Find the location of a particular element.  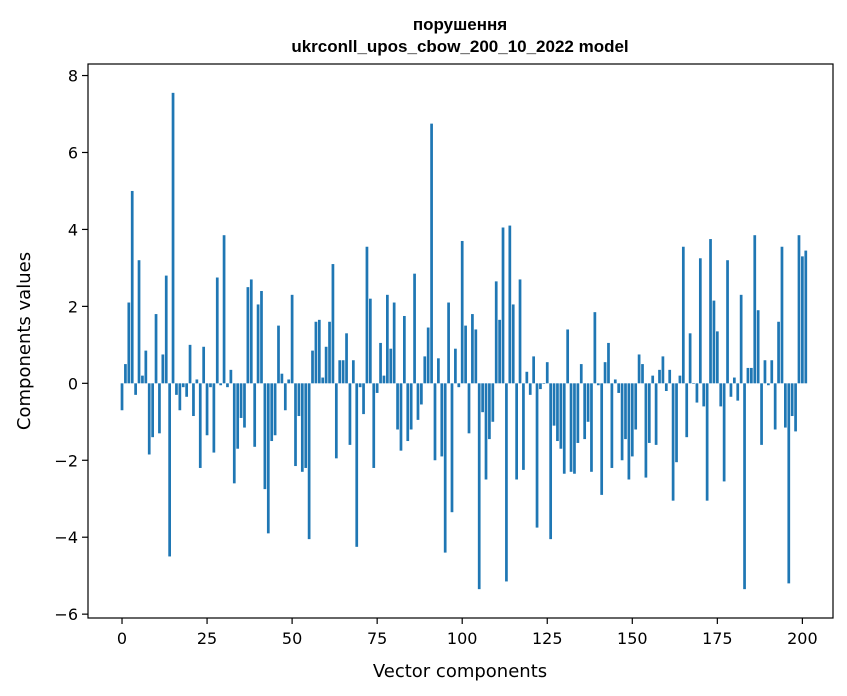

y-axis-label: Components values is located at coordinates (24, 341).